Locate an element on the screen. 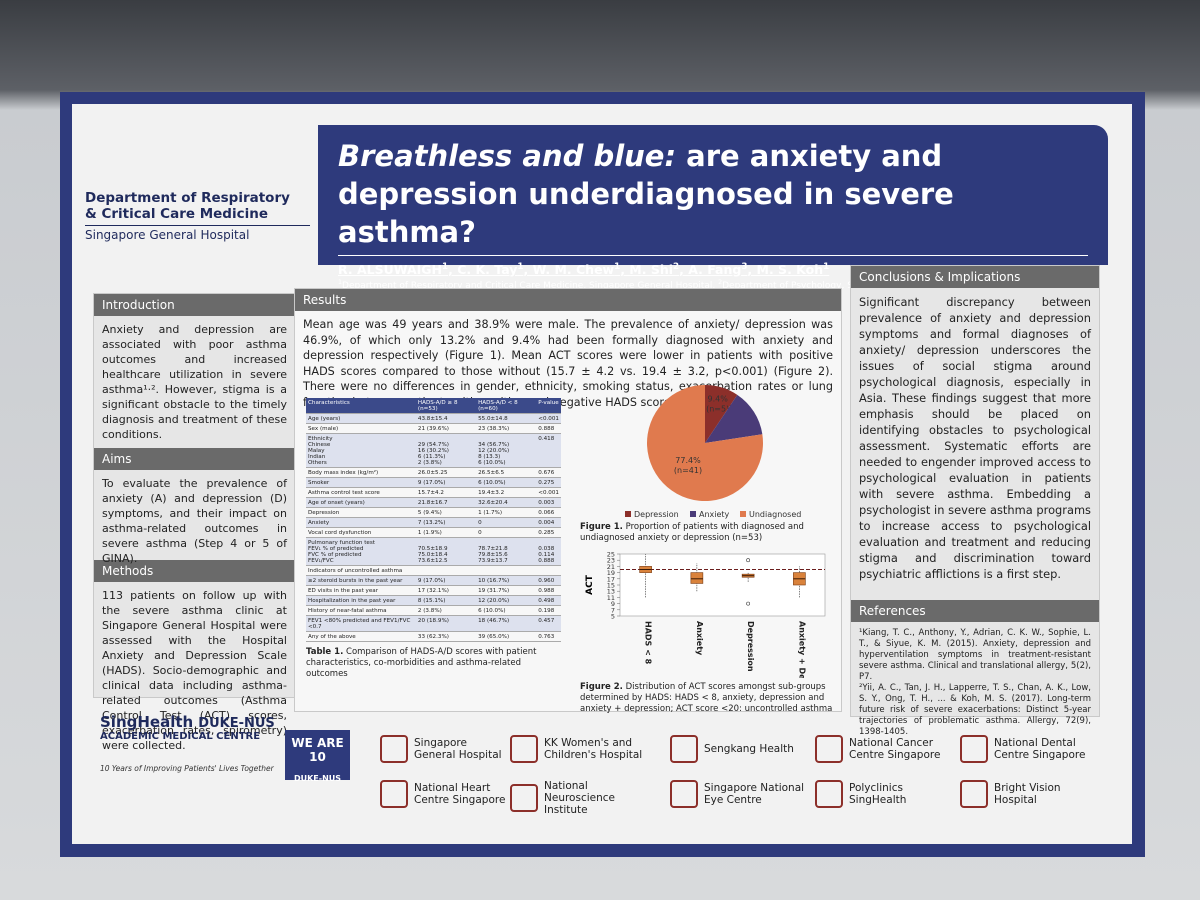 Image resolution: width=1200 pixels, height=900 pixels. caption-label: Table 1. is located at coordinates (325, 652).